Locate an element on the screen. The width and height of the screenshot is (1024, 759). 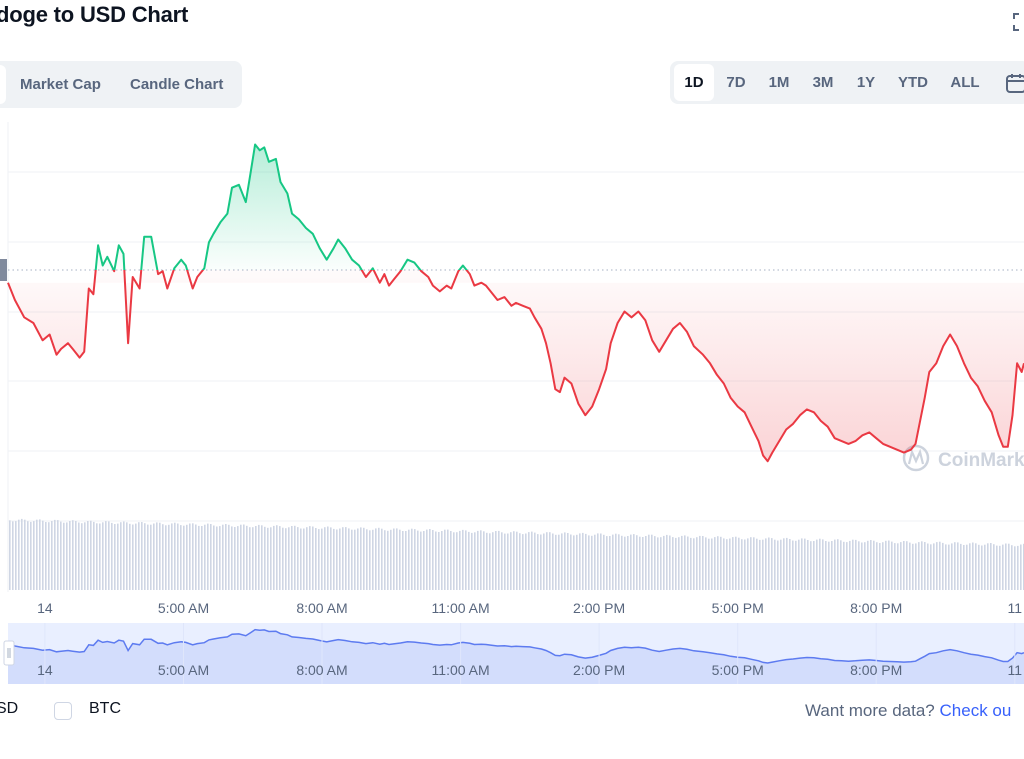
range-all-button: ALL is located at coordinates (965, 82).